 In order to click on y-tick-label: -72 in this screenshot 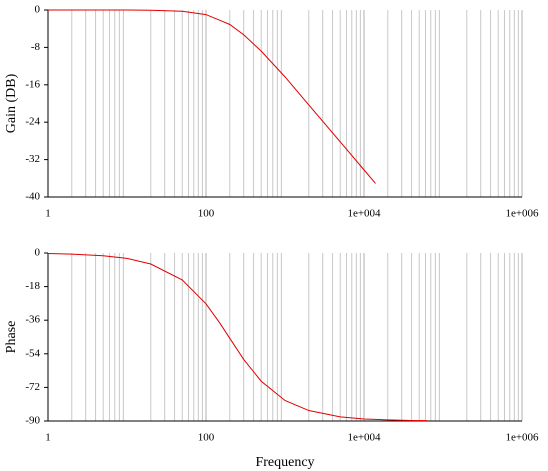, I will do `click(32, 387)`.